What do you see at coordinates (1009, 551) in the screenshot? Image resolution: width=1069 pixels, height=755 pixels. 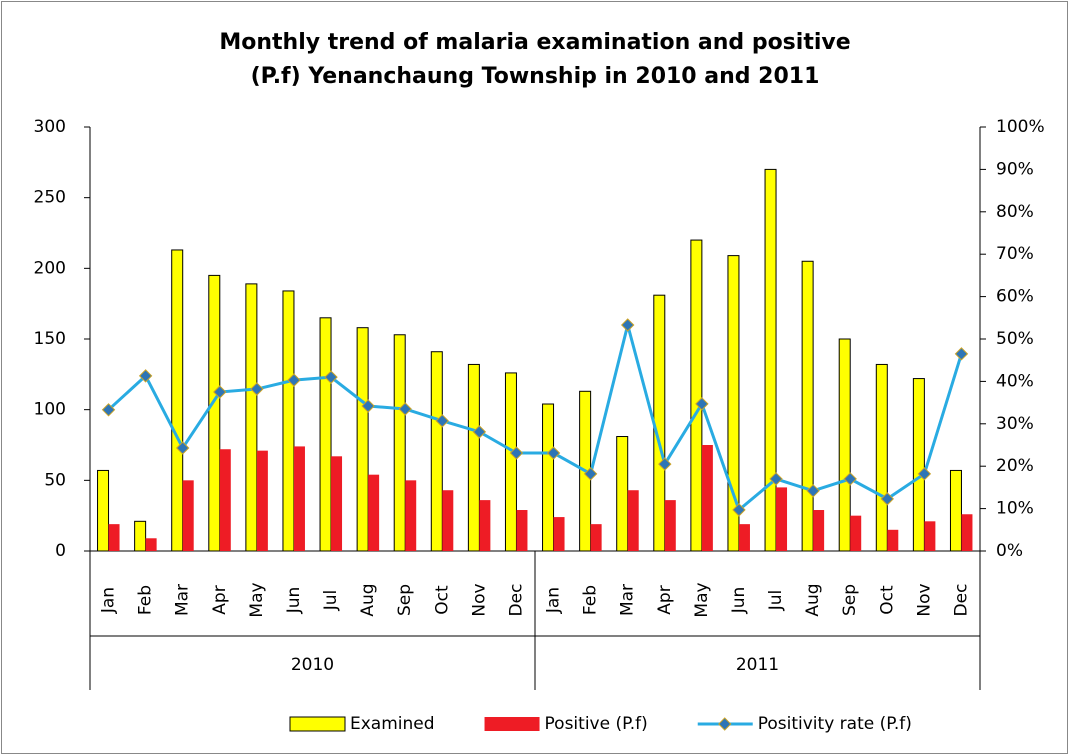 I see `y2-tick-label: 0%` at bounding box center [1009, 551].